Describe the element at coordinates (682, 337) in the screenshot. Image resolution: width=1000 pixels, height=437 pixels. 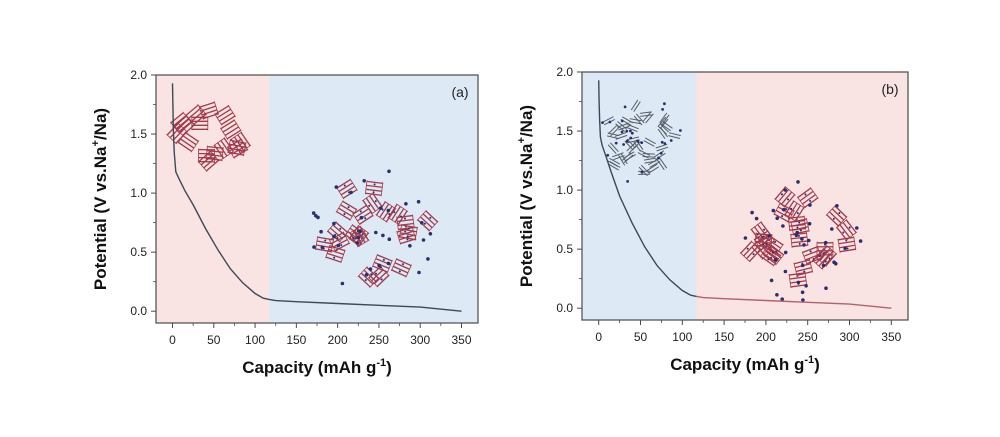
I see `x-tick-label: 100` at that location.